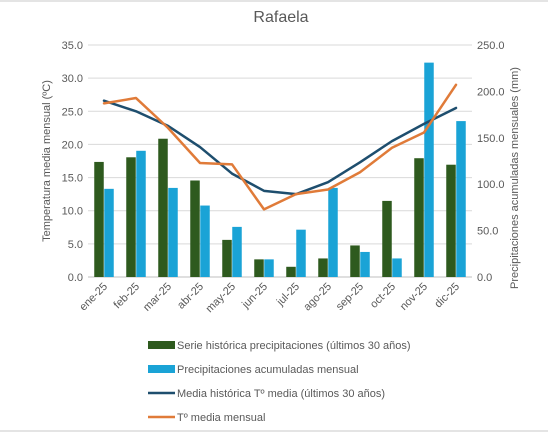  Describe the element at coordinates (491, 139) in the screenshot. I see `right-tick-label: 150.0` at that location.